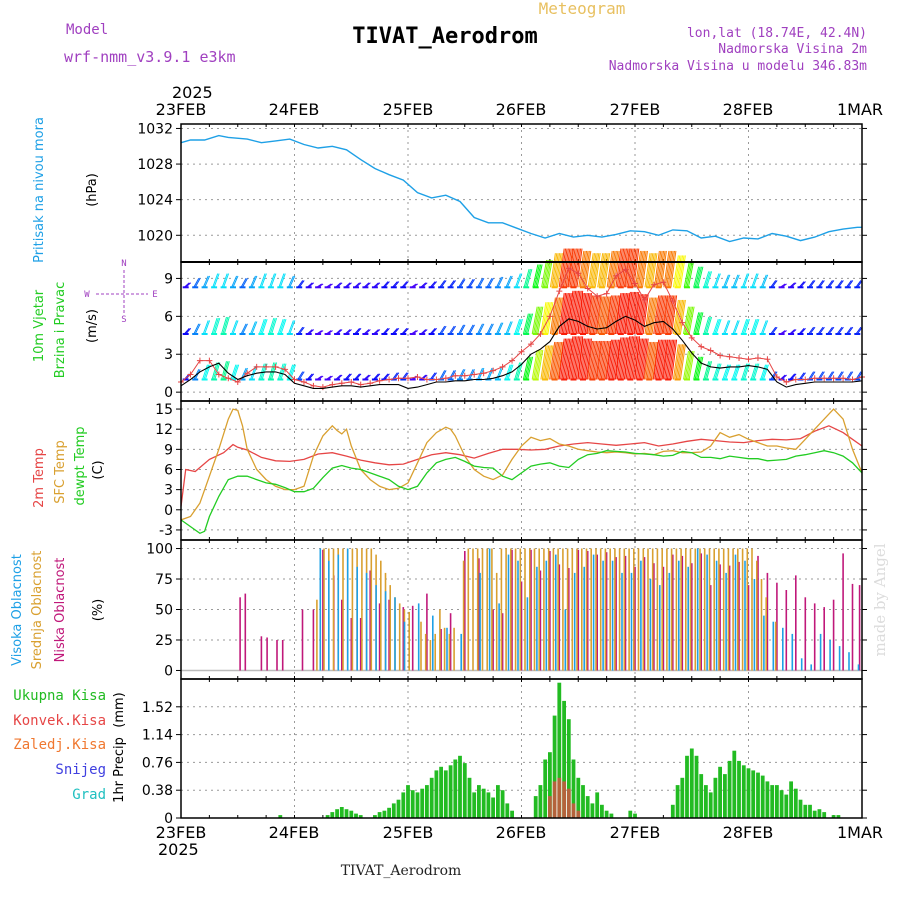 The width and height of the screenshot is (900, 900). I want to click on cloud-ylabel-3: Niska Oblacnost, so click(60, 610).